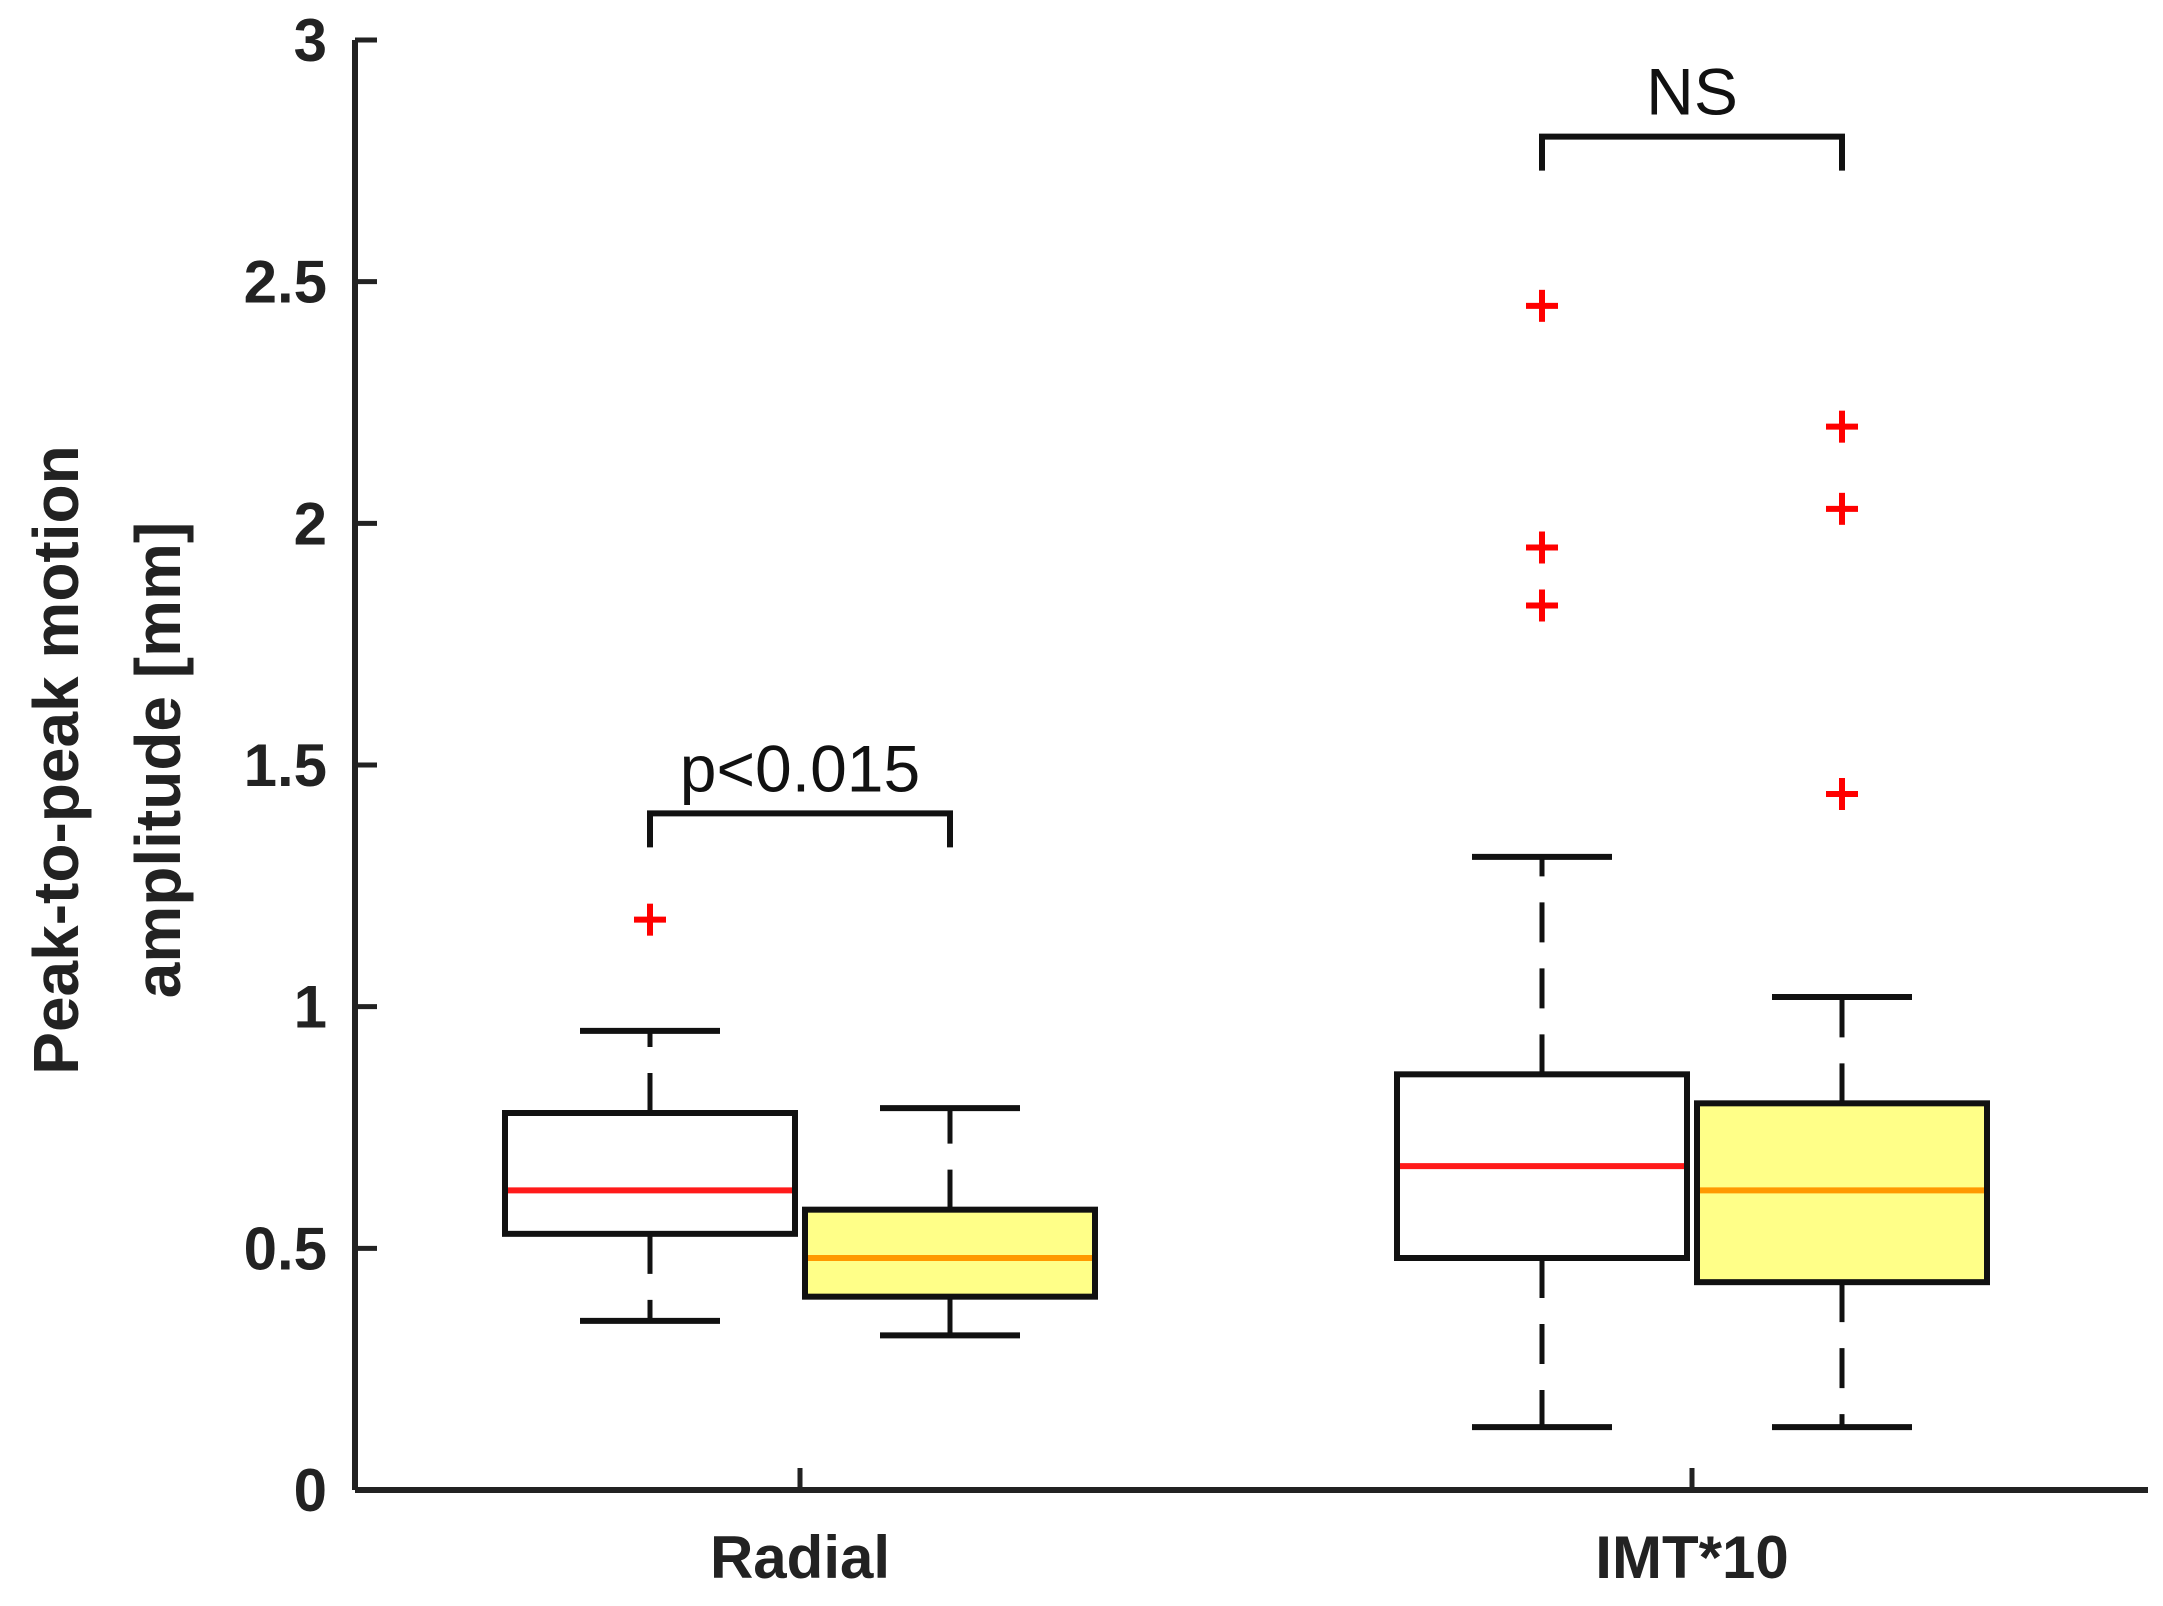 The height and width of the screenshot is (1606, 2163). I want to click on significance-label: NS, so click(1692, 92).